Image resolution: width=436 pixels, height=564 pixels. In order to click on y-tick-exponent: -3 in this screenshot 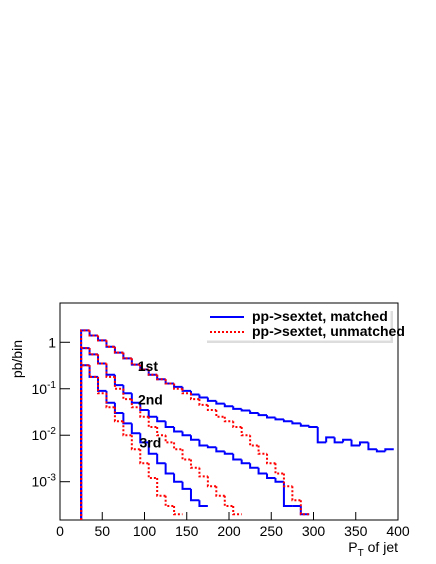, I will do `click(51, 478)`.